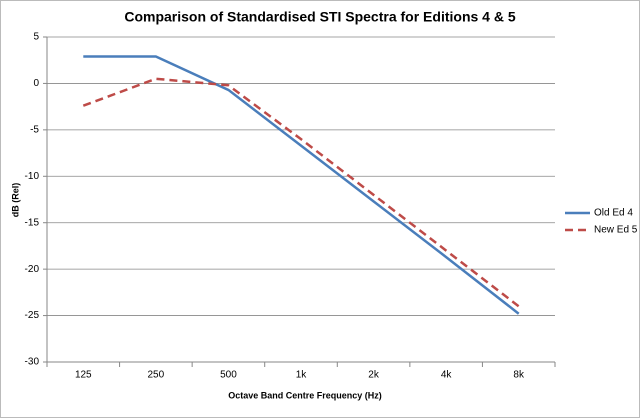 This screenshot has width=640, height=418. I want to click on x-tick-label: 8k, so click(519, 375).